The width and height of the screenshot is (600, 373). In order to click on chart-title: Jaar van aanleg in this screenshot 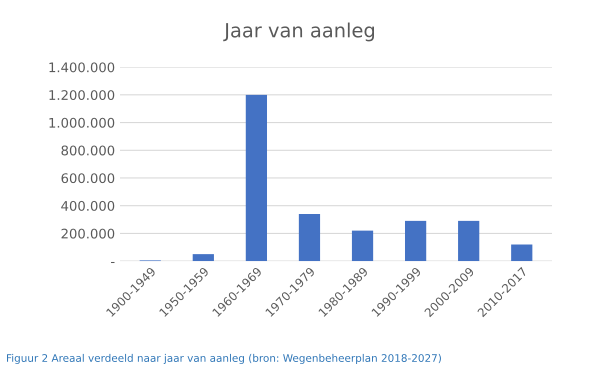, I will do `click(298, 32)`.